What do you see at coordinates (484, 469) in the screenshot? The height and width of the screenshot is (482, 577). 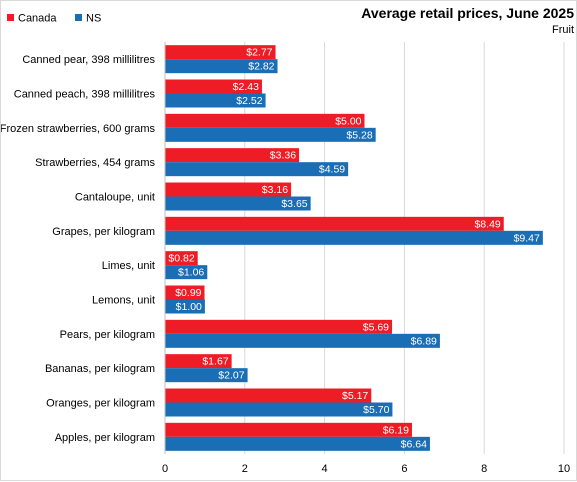 I see `x-tick-label: 8` at bounding box center [484, 469].